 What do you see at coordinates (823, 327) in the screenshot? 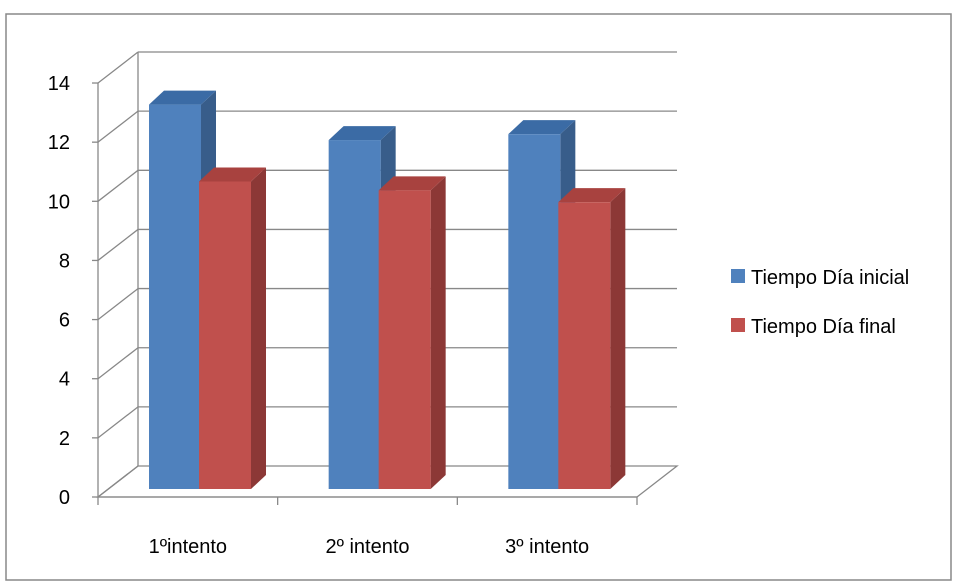
I see `legend-label: Tiempo Día final` at bounding box center [823, 327].